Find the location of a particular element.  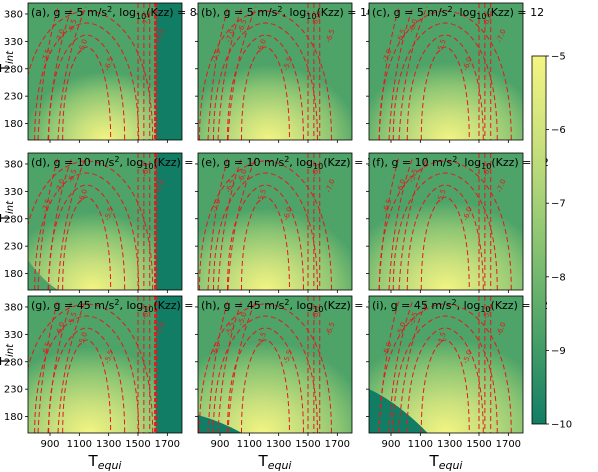

panel-title: (c), g = 5 m/s2, log10(Kzz) = 12 is located at coordinates (458, 13).